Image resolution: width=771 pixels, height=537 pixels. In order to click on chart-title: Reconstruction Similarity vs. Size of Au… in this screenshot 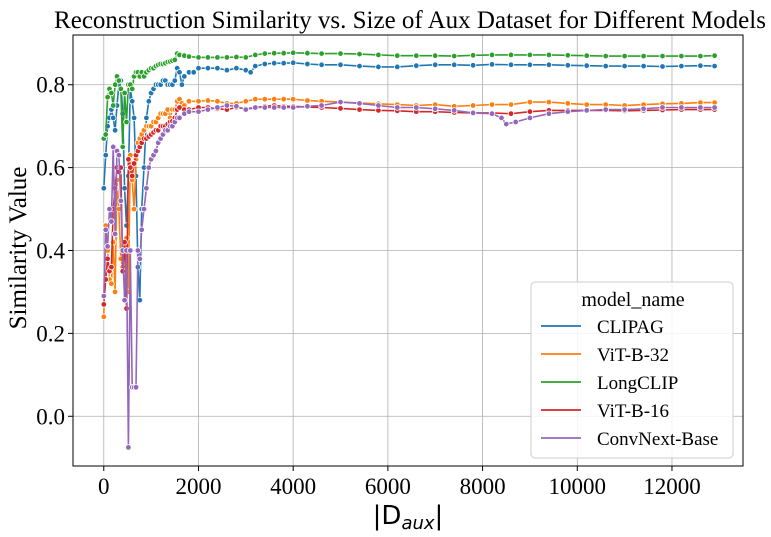, I will do `click(410, 20)`.